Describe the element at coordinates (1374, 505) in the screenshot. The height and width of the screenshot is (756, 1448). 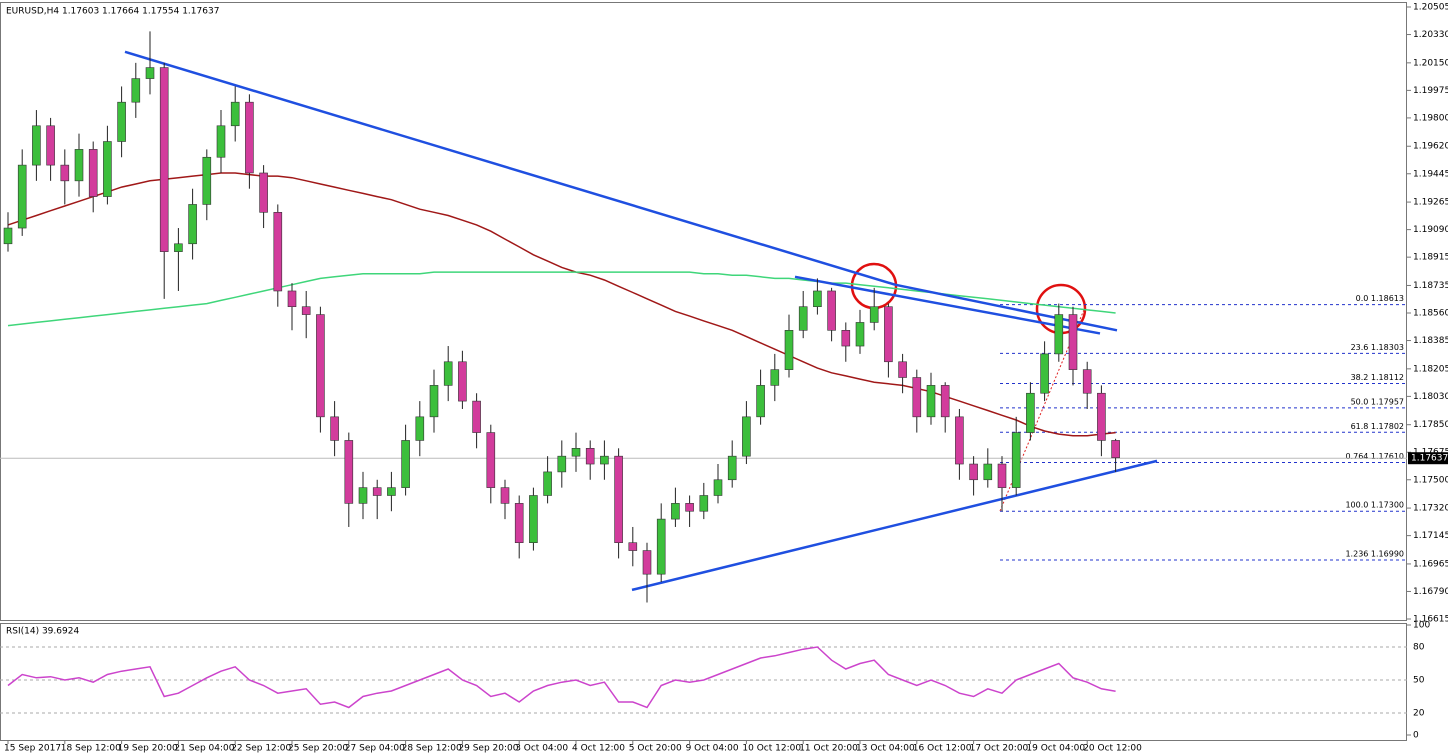
I see `fib-label: 100.0 1.17300` at that location.